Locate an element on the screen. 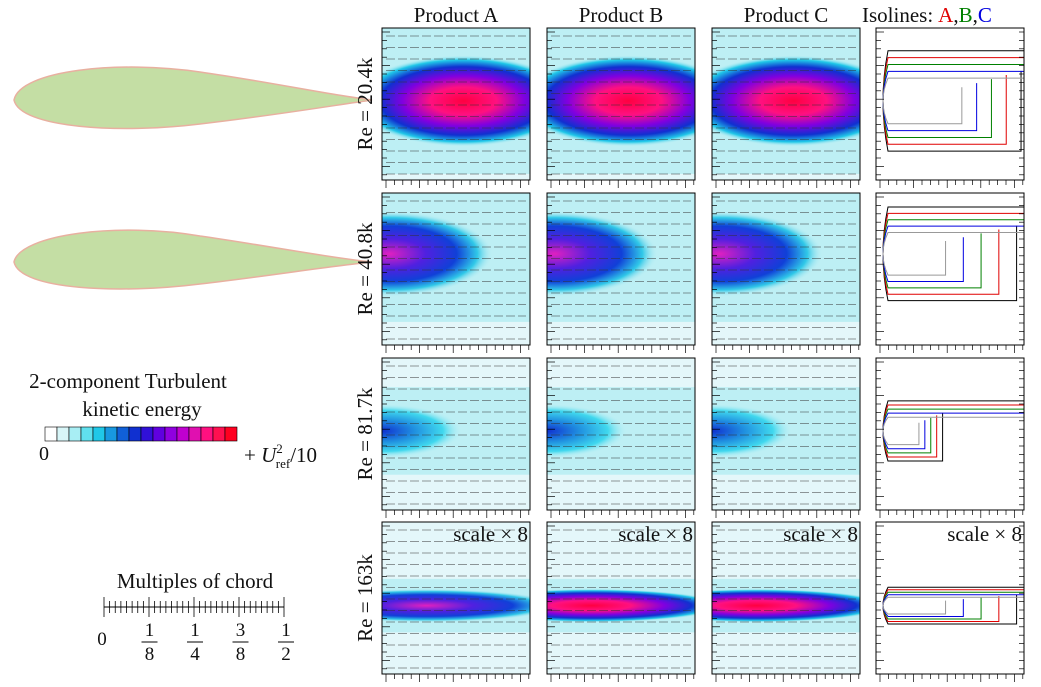 This screenshot has height=687, width=1041. row-label: Re = 40.8k is located at coordinates (365, 268).